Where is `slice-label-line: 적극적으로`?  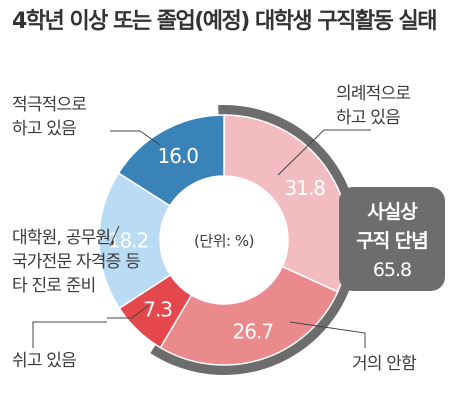
slice-label-line: 적극적으로 is located at coordinates (49, 105).